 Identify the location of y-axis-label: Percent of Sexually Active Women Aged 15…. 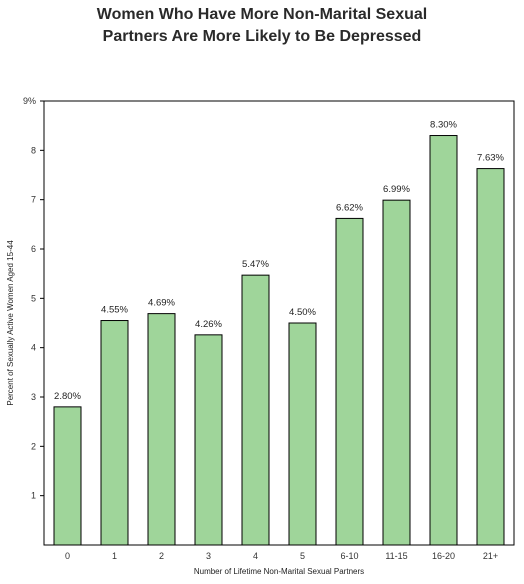
(10, 323).